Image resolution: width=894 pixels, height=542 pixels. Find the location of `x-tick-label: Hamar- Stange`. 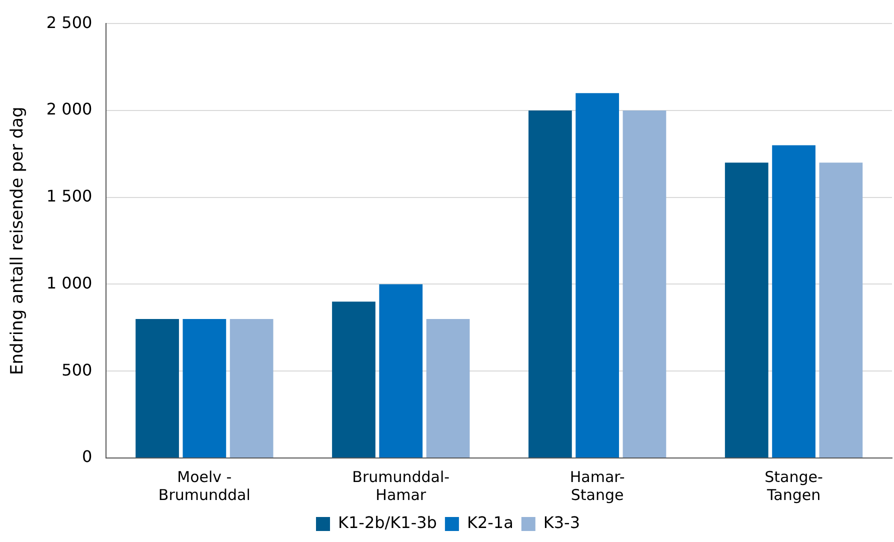

x-tick-label: Hamar- Stange is located at coordinates (597, 486).